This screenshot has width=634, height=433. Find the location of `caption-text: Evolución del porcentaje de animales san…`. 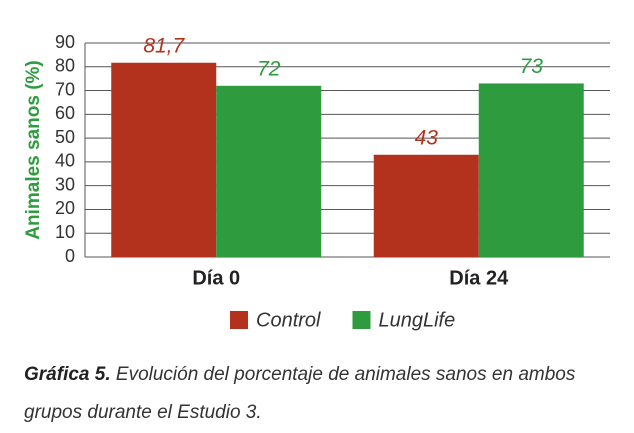

caption-text: Evolución del porcentaje de animales san… is located at coordinates (300, 393).